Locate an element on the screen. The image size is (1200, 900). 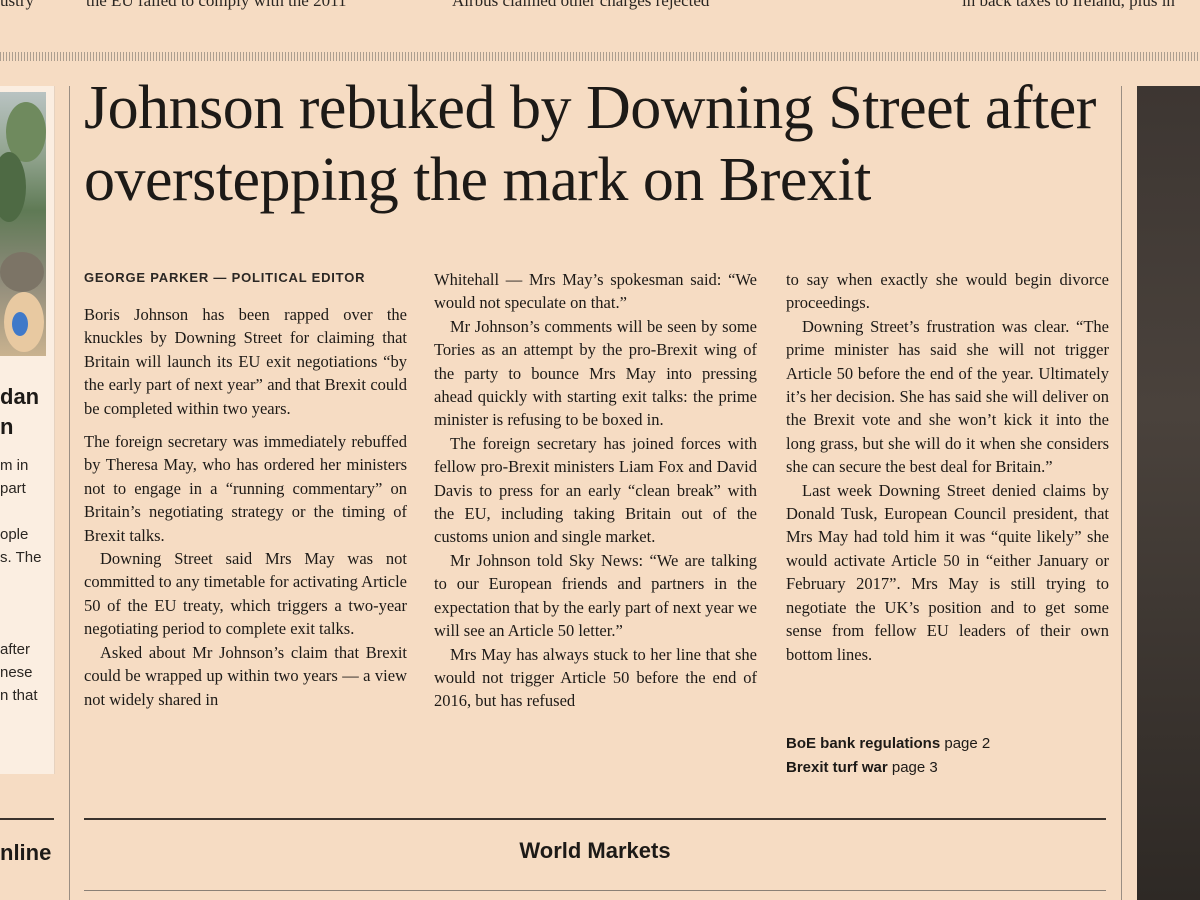
cross-reference-page: page 3 is located at coordinates (914, 767).